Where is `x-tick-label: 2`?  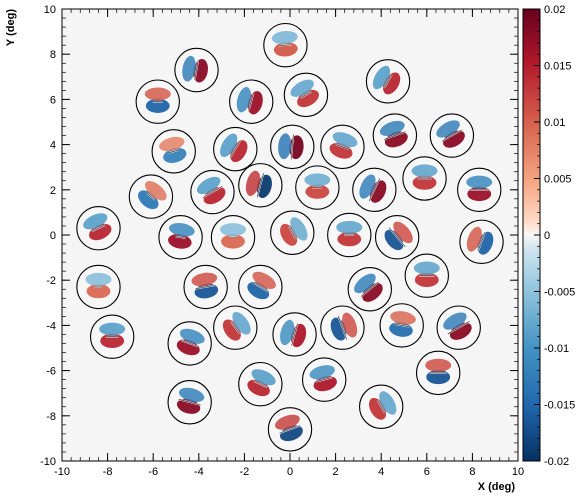
x-tick-label: 2 is located at coordinates (336, 472).